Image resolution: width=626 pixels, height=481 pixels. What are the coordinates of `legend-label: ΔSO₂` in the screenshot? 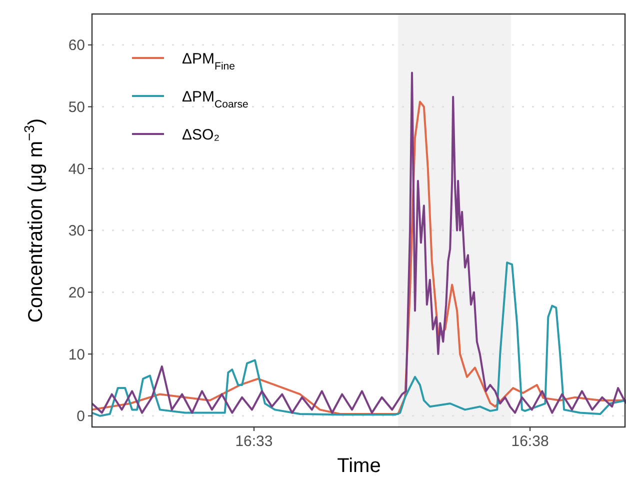 It's located at (201, 135).